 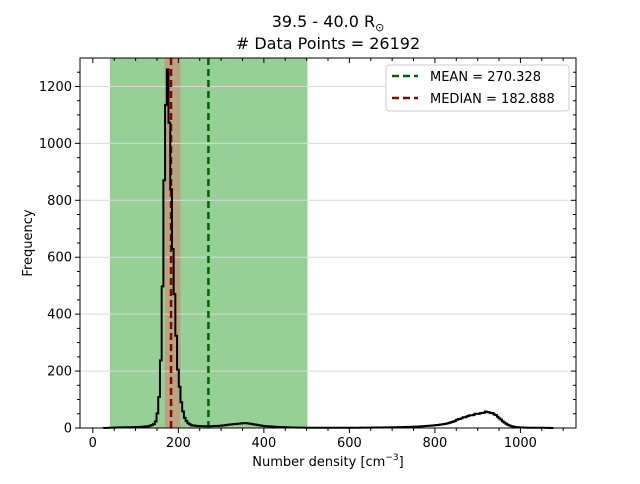 I want to click on y-tick-label-1200: 1200, so click(x=55, y=87).